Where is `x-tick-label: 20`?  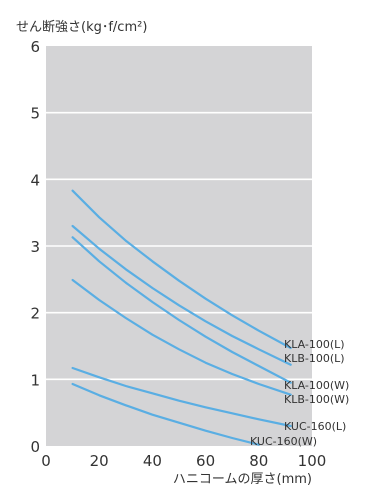 x-tick-label: 20 is located at coordinates (99, 461).